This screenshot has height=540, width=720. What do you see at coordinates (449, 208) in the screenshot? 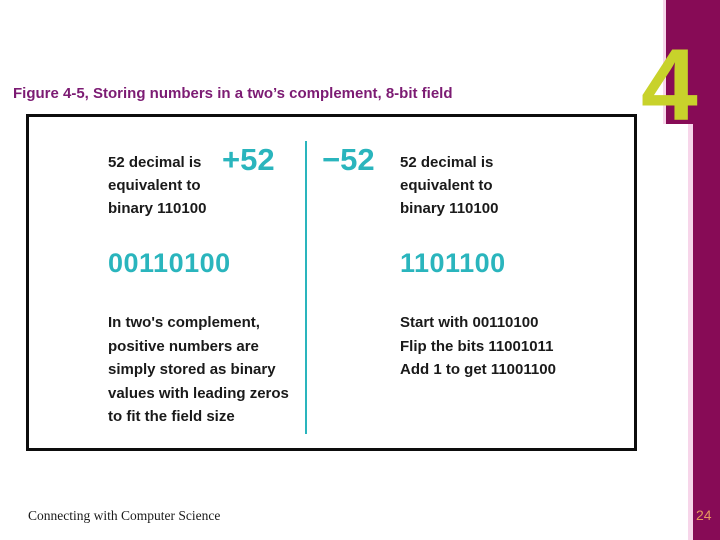
I see `right-caption-line: binary 110100` at bounding box center [449, 208].